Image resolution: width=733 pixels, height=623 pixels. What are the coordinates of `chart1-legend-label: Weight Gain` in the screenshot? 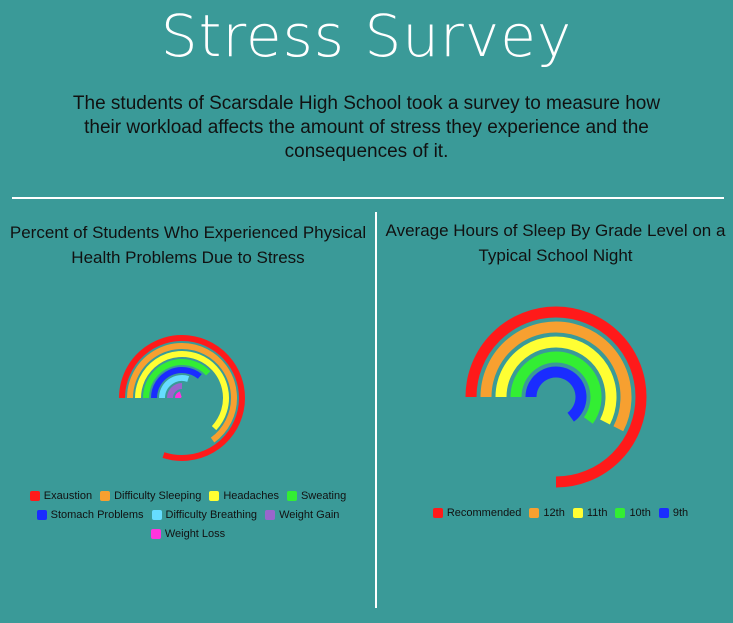 It's located at (309, 515).